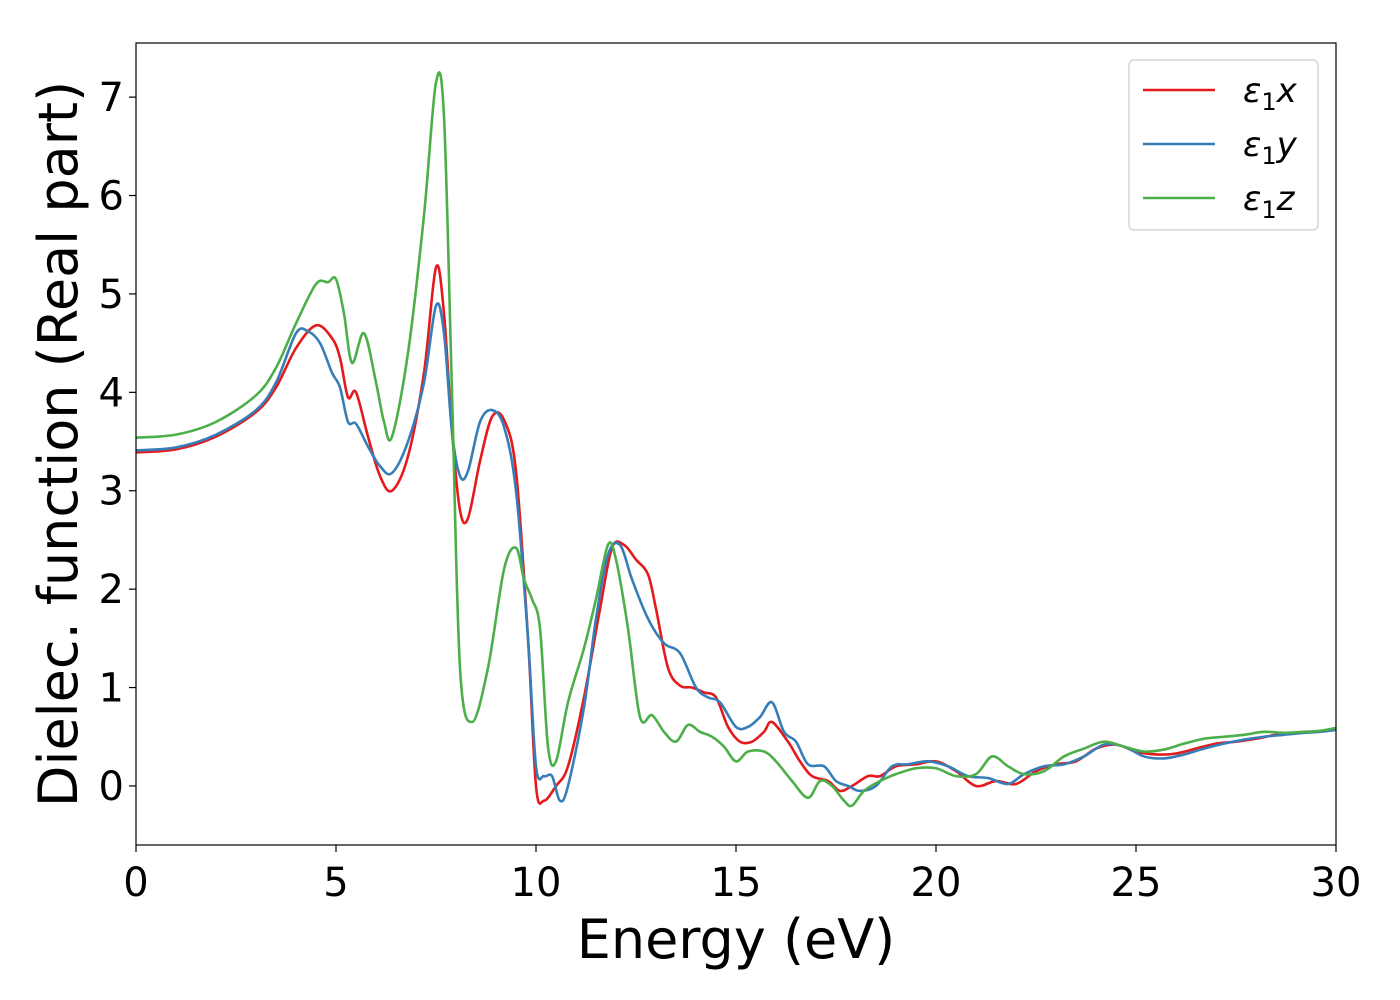 The width and height of the screenshot is (1400, 1000). I want to click on x-tick-label: 30, so click(1336, 883).